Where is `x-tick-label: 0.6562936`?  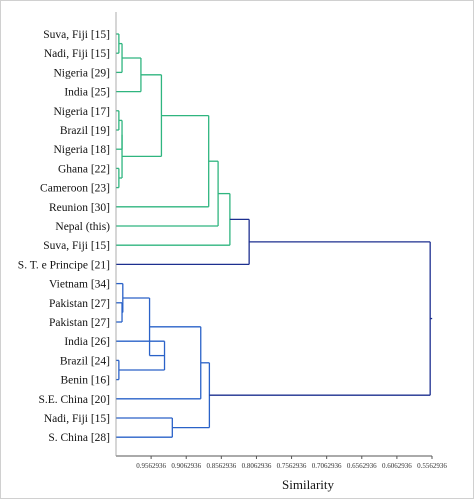 x-tick-label: 0.6562936 is located at coordinates (362, 466).